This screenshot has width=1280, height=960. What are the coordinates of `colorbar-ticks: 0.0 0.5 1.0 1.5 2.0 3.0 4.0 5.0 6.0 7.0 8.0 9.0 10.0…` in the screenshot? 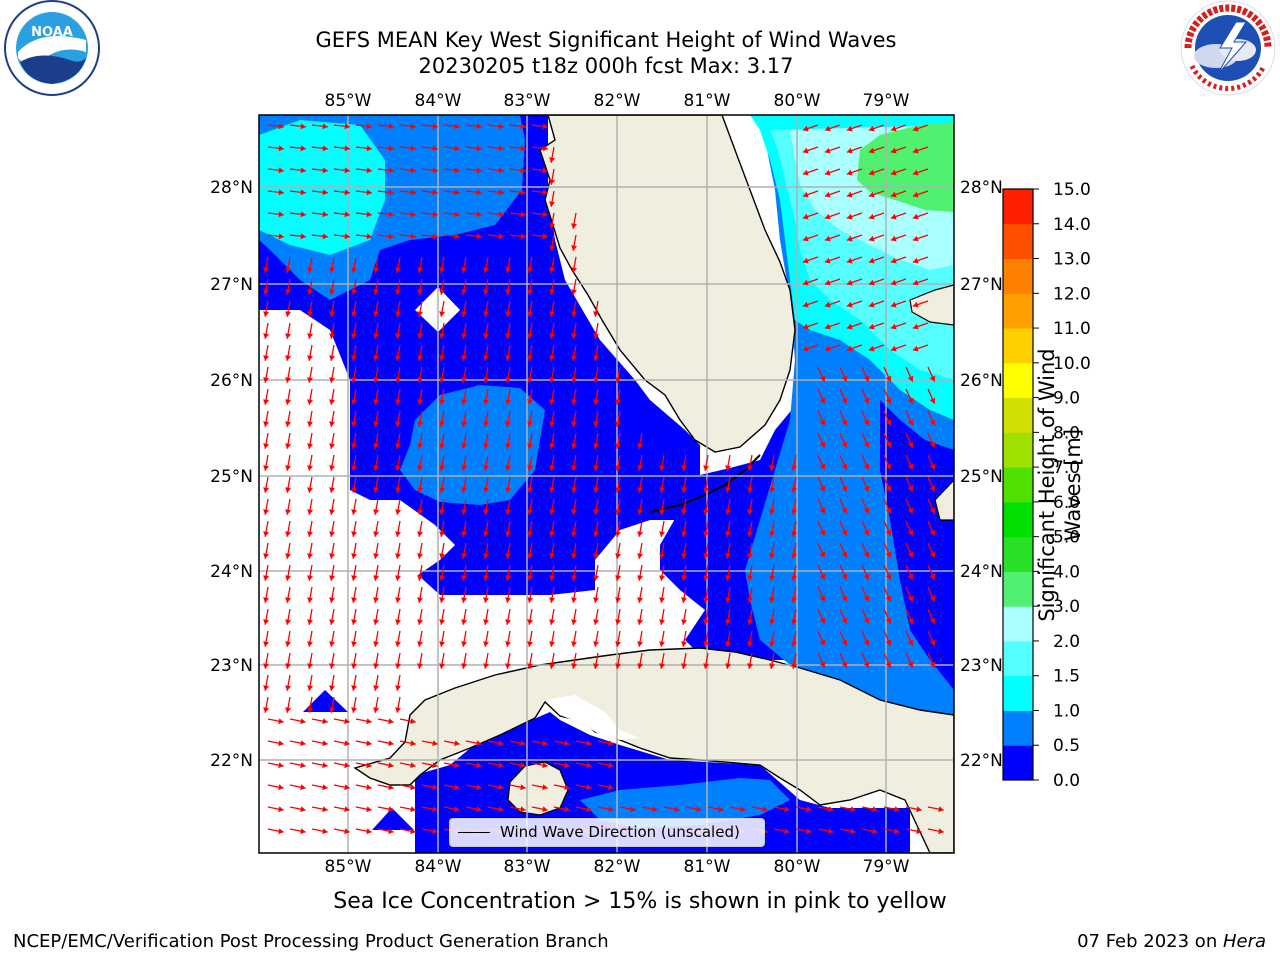 It's located at (1062, 485).